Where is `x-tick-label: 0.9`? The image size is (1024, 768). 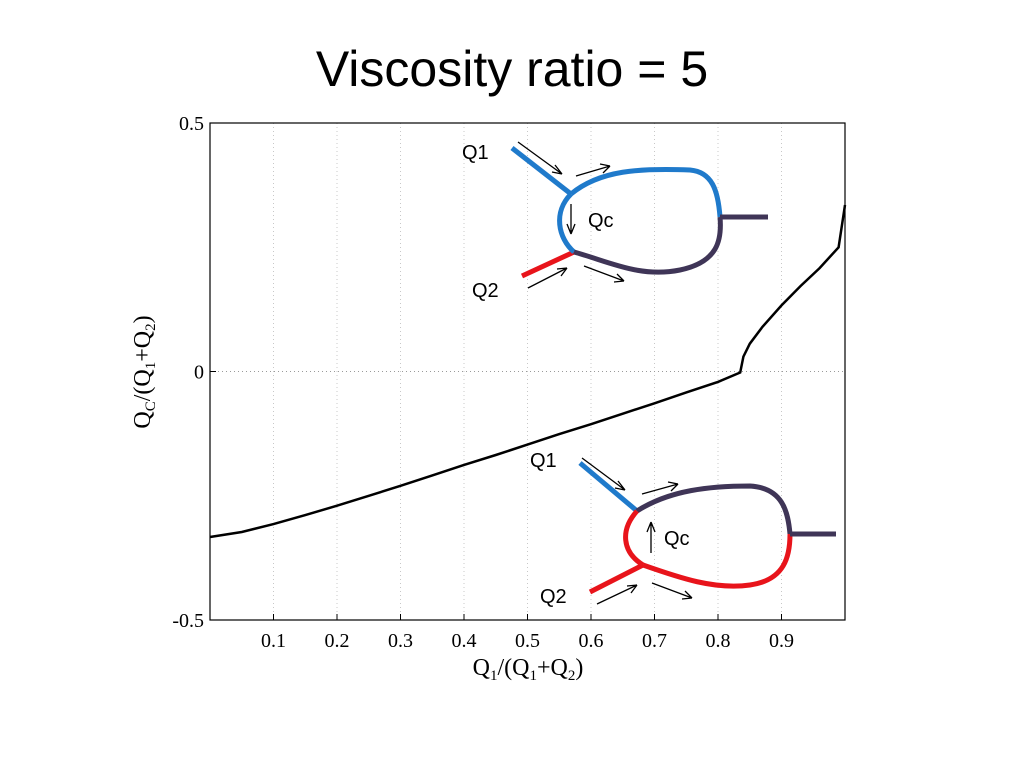 x-tick-label: 0.9 is located at coordinates (781, 641).